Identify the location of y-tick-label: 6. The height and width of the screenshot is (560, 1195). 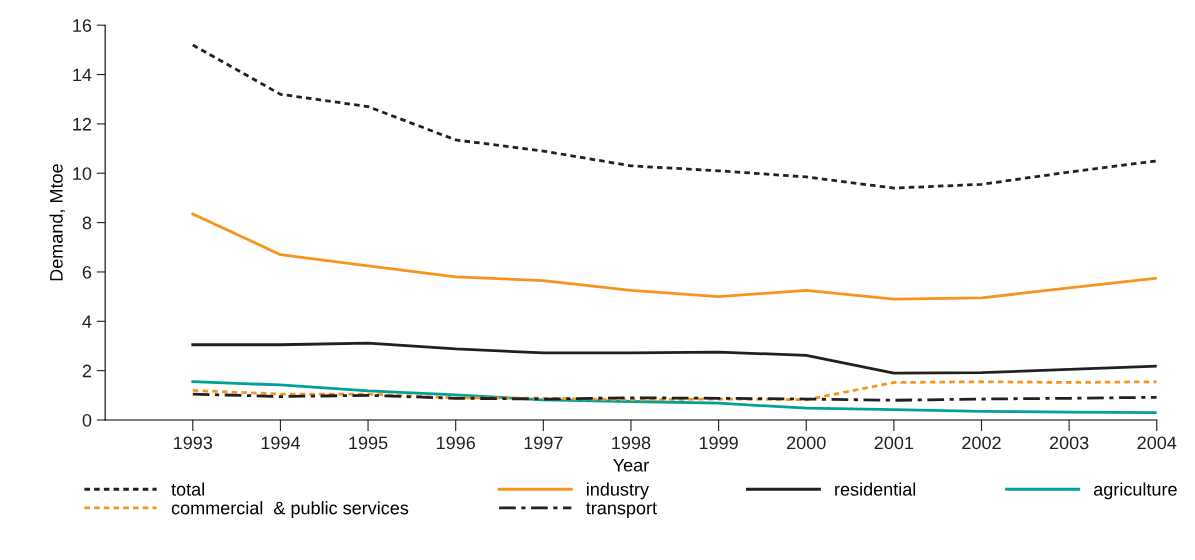
(87, 272).